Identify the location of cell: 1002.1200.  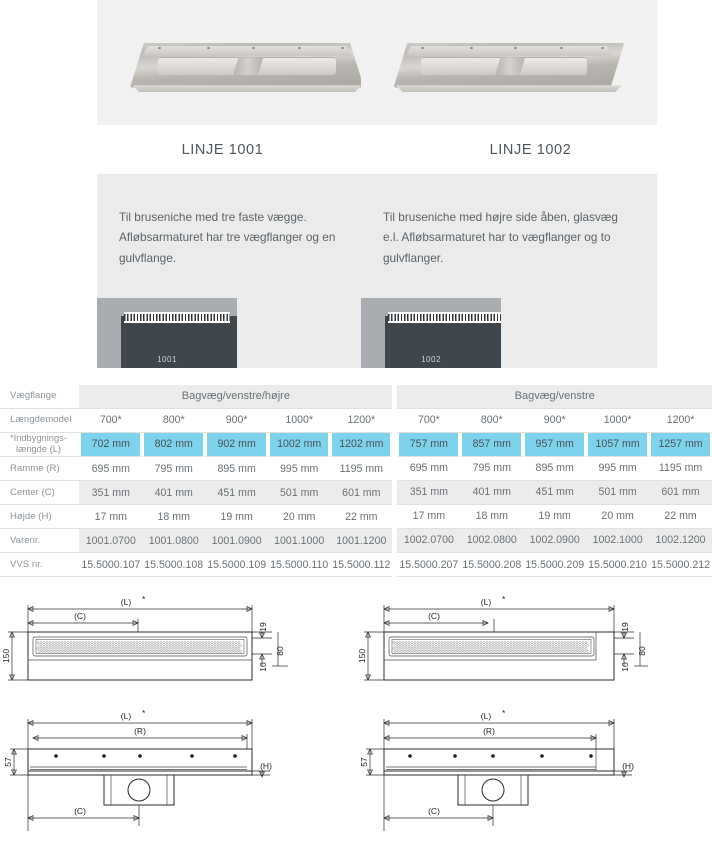
(680, 540).